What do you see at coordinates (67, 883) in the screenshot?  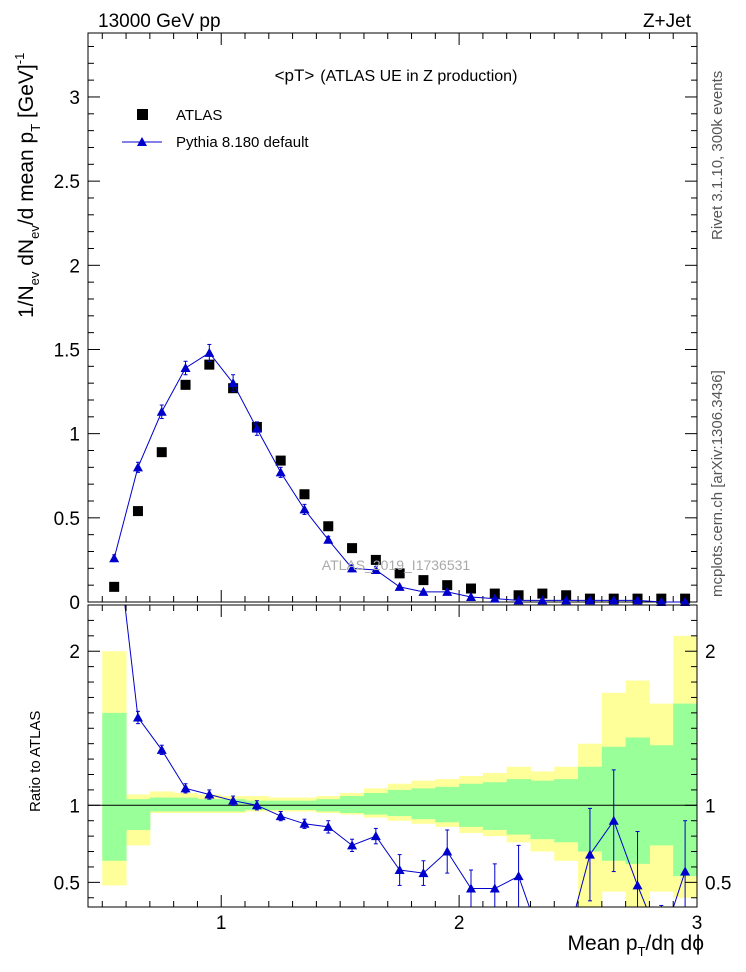 I see `ratio-ytick-label: 0.5` at bounding box center [67, 883].